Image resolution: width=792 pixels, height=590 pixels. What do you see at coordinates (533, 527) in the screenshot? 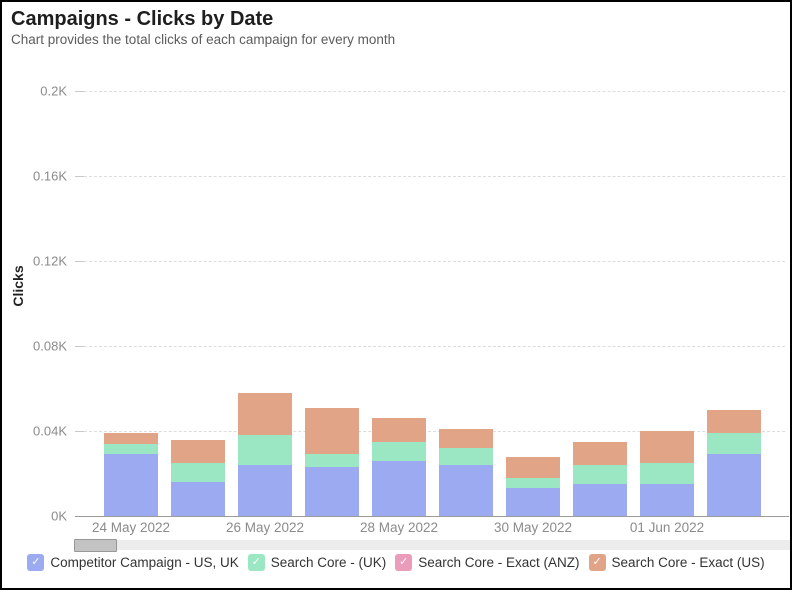
I see `x-tick-label: 30 May 2022` at bounding box center [533, 527].